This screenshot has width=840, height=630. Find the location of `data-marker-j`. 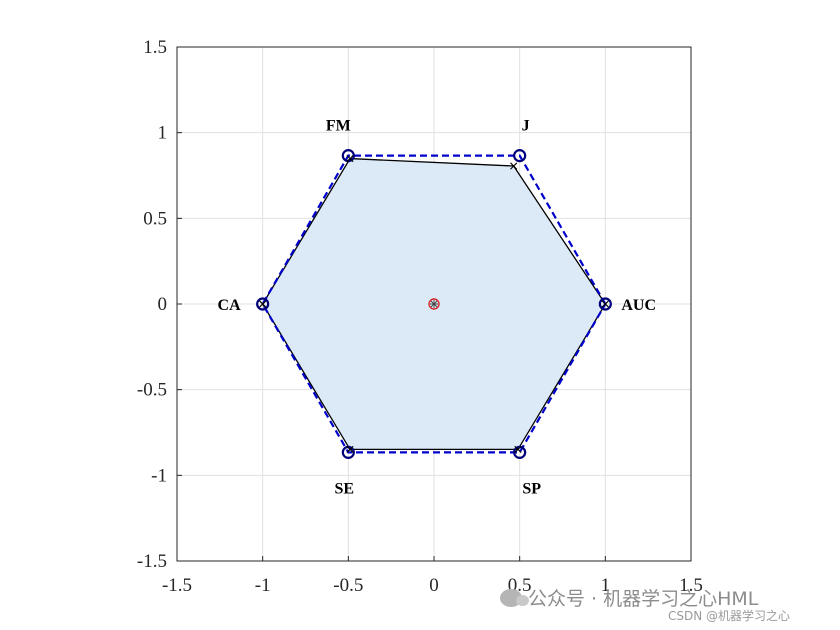

data-marker-j is located at coordinates (514, 166).